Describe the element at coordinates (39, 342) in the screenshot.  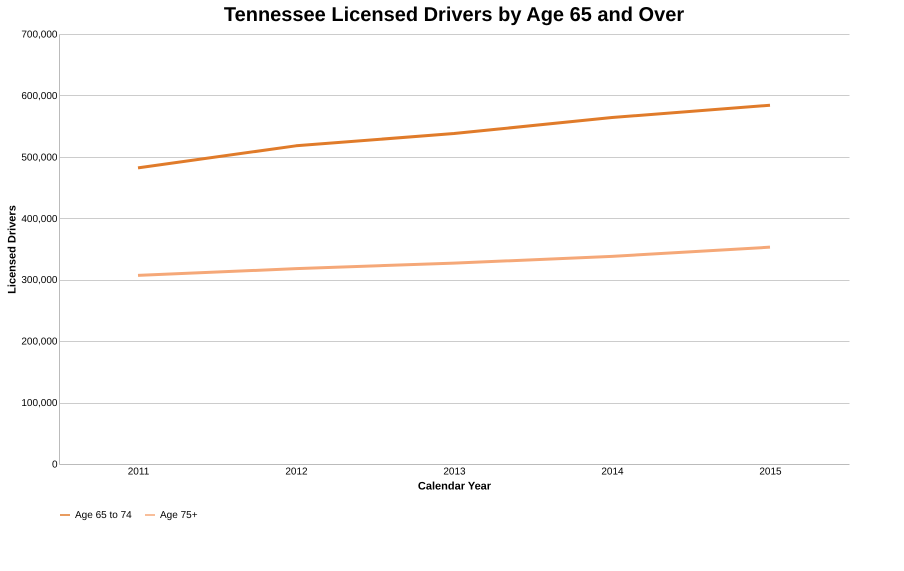
I see `y-tick-label: 200,000` at that location.